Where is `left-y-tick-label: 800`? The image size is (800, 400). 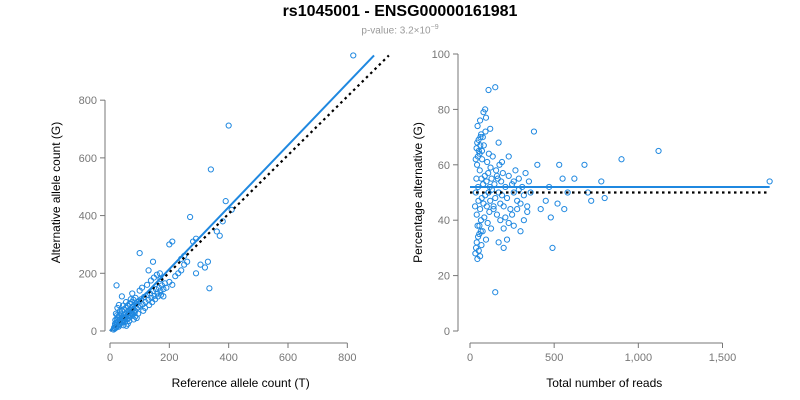
left-y-tick-label: 800 is located at coordinates (88, 101).